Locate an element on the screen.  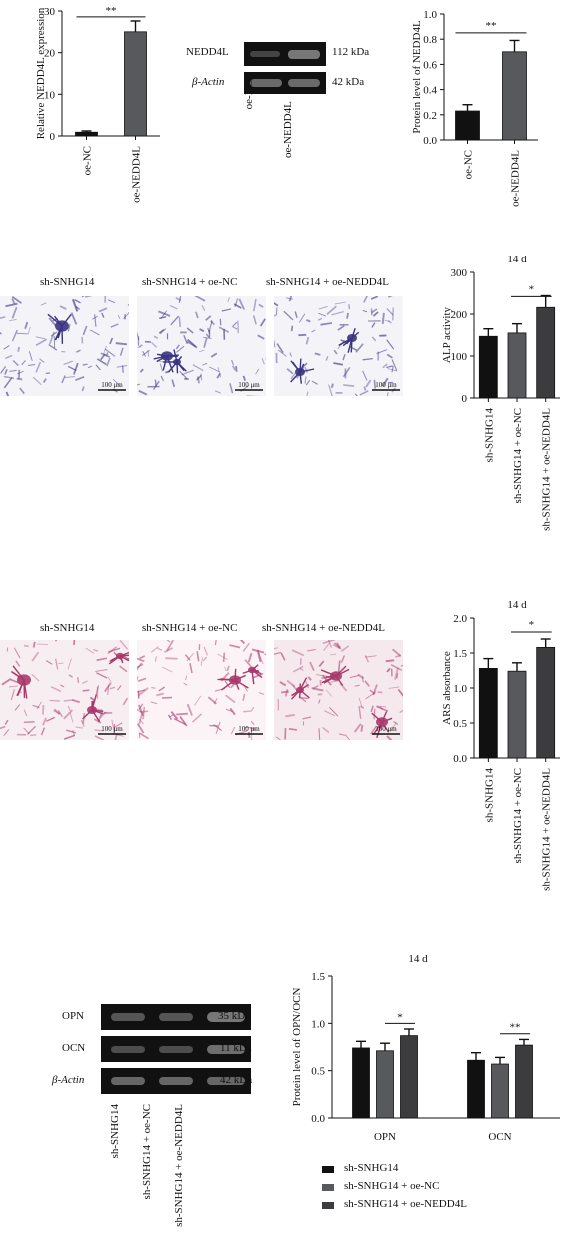
ars-image-title: sh-SNHG14 + oe-NEDD4L is located at coordinates (323, 628).